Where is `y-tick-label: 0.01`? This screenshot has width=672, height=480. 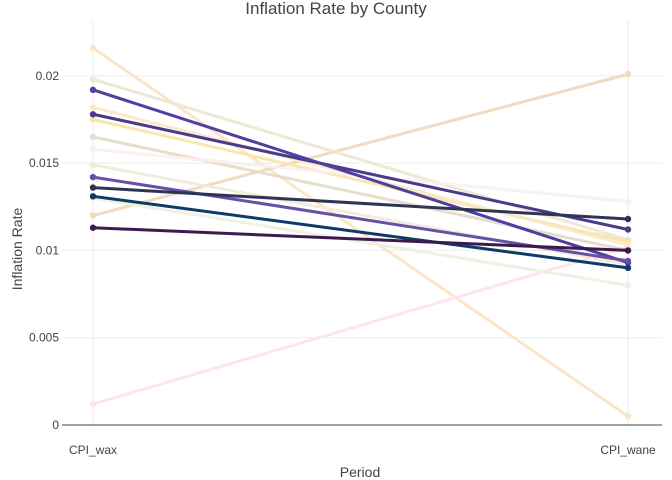
y-tick-label: 0.01 is located at coordinates (48, 250).